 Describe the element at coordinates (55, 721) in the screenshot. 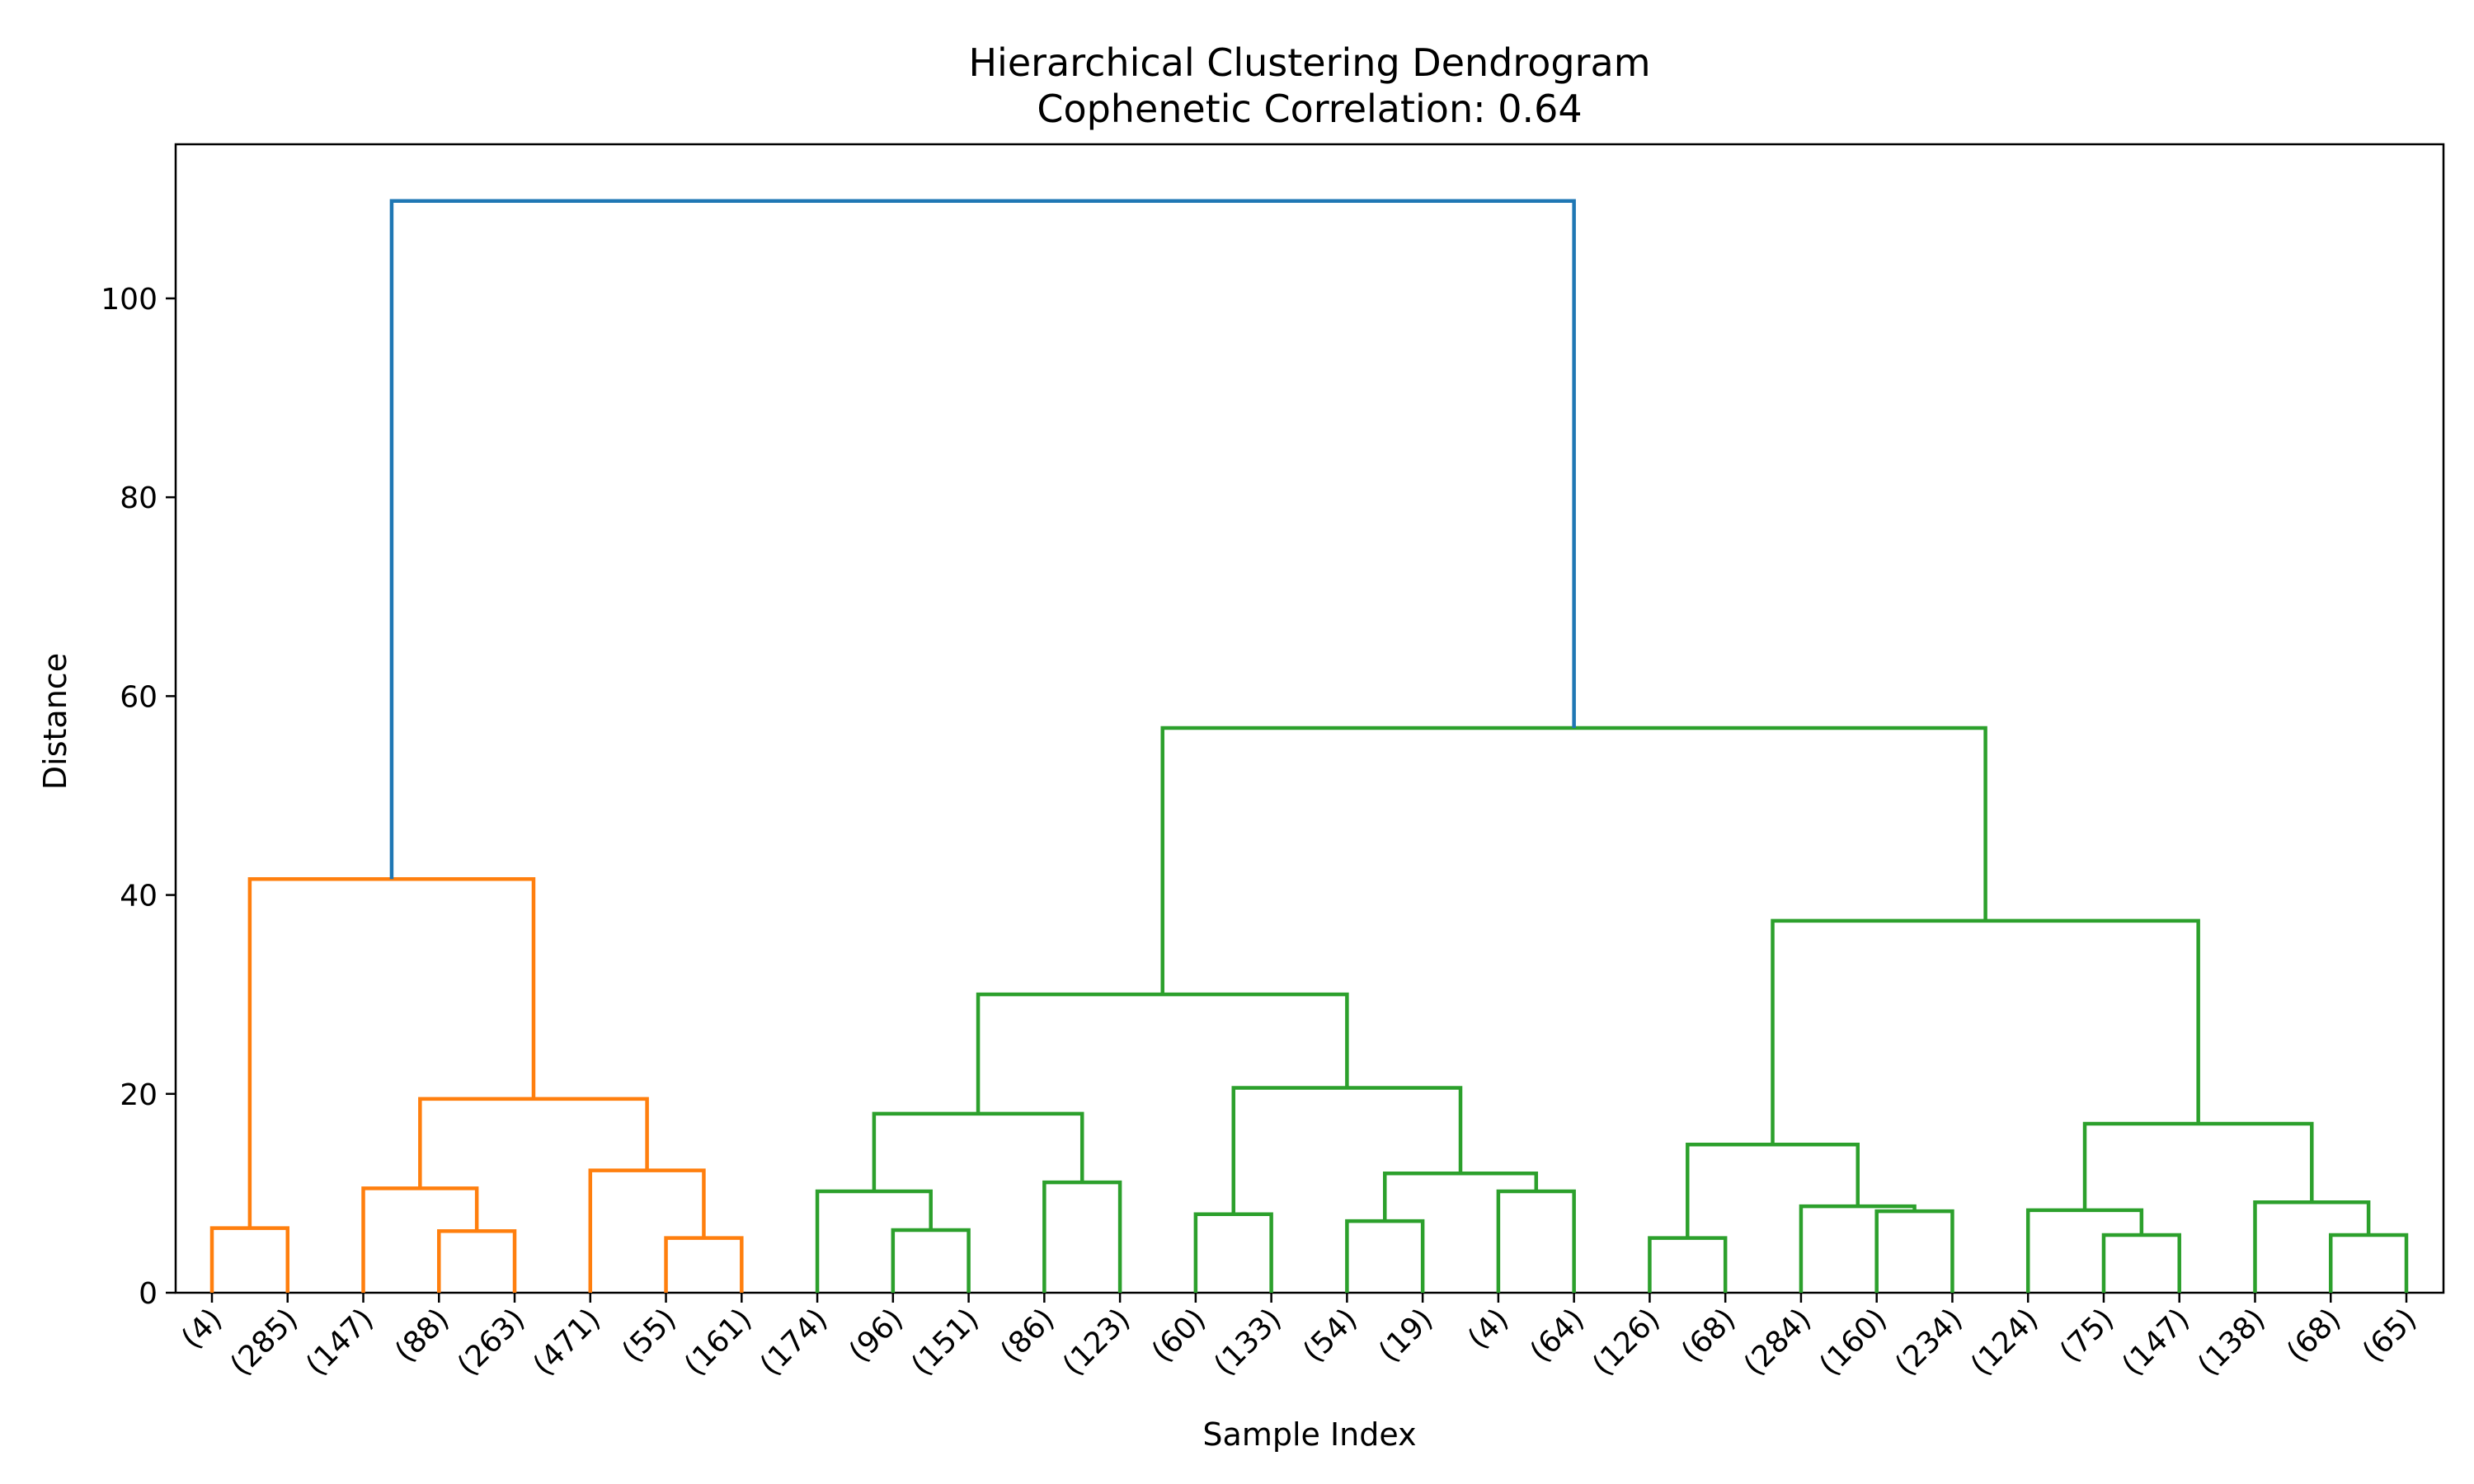

I see `y-axis-label: Distance` at that location.